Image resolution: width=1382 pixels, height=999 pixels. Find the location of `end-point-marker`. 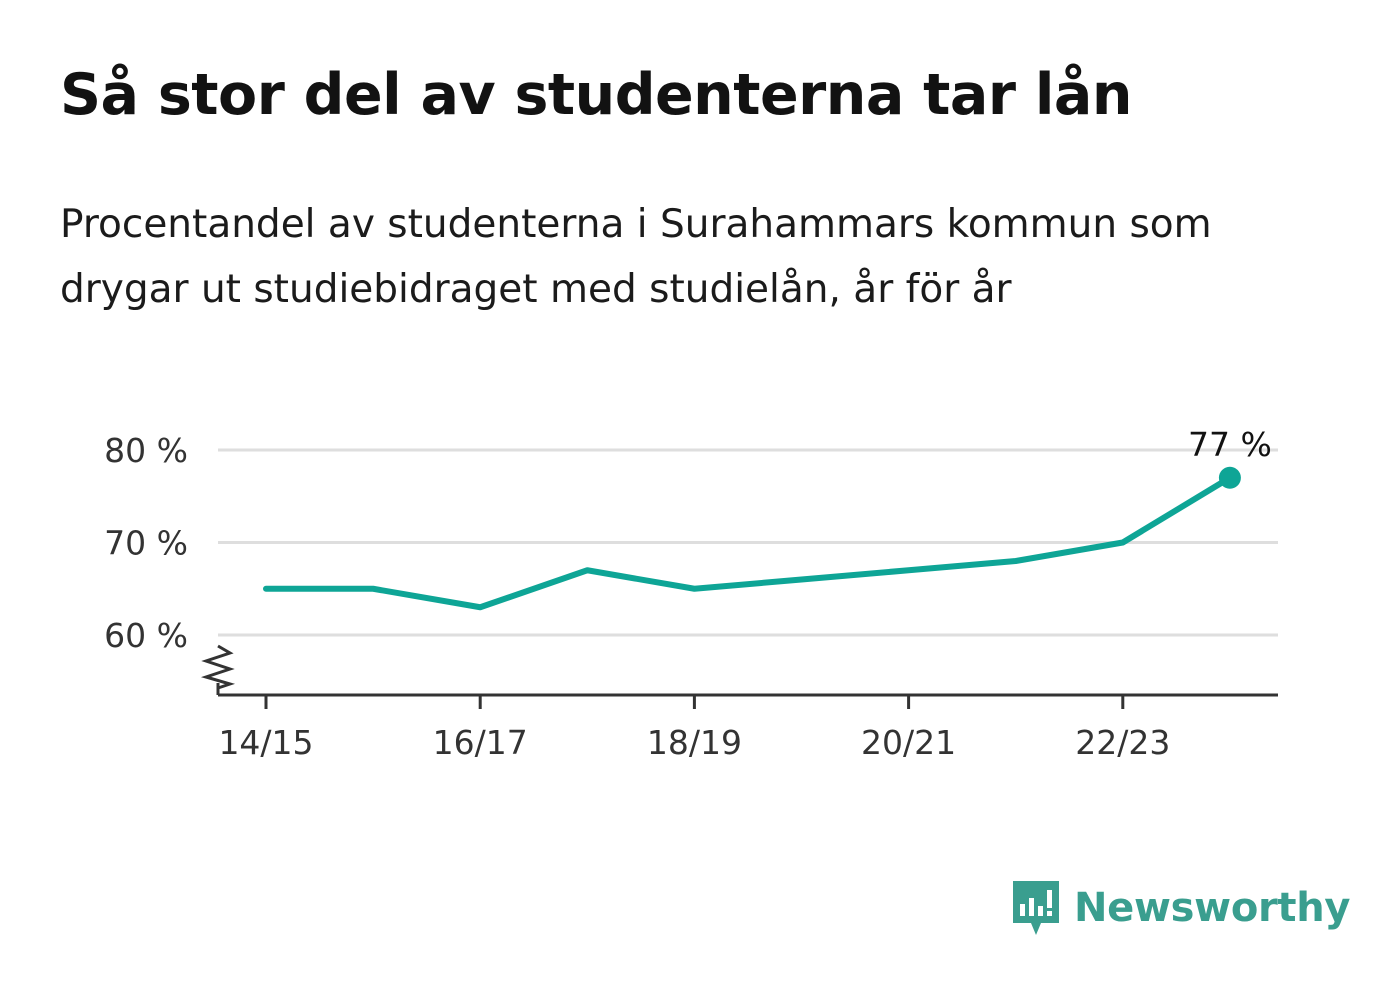

end-point-marker is located at coordinates (1229, 477).